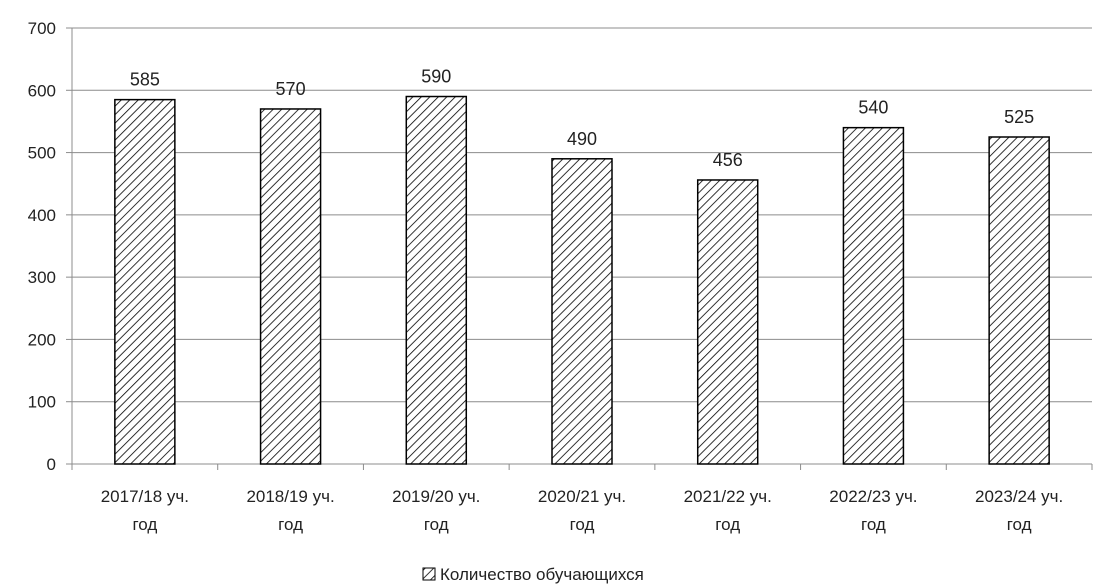 The image size is (1104, 587). What do you see at coordinates (291, 89) in the screenshot?
I see `data-label: 570` at bounding box center [291, 89].